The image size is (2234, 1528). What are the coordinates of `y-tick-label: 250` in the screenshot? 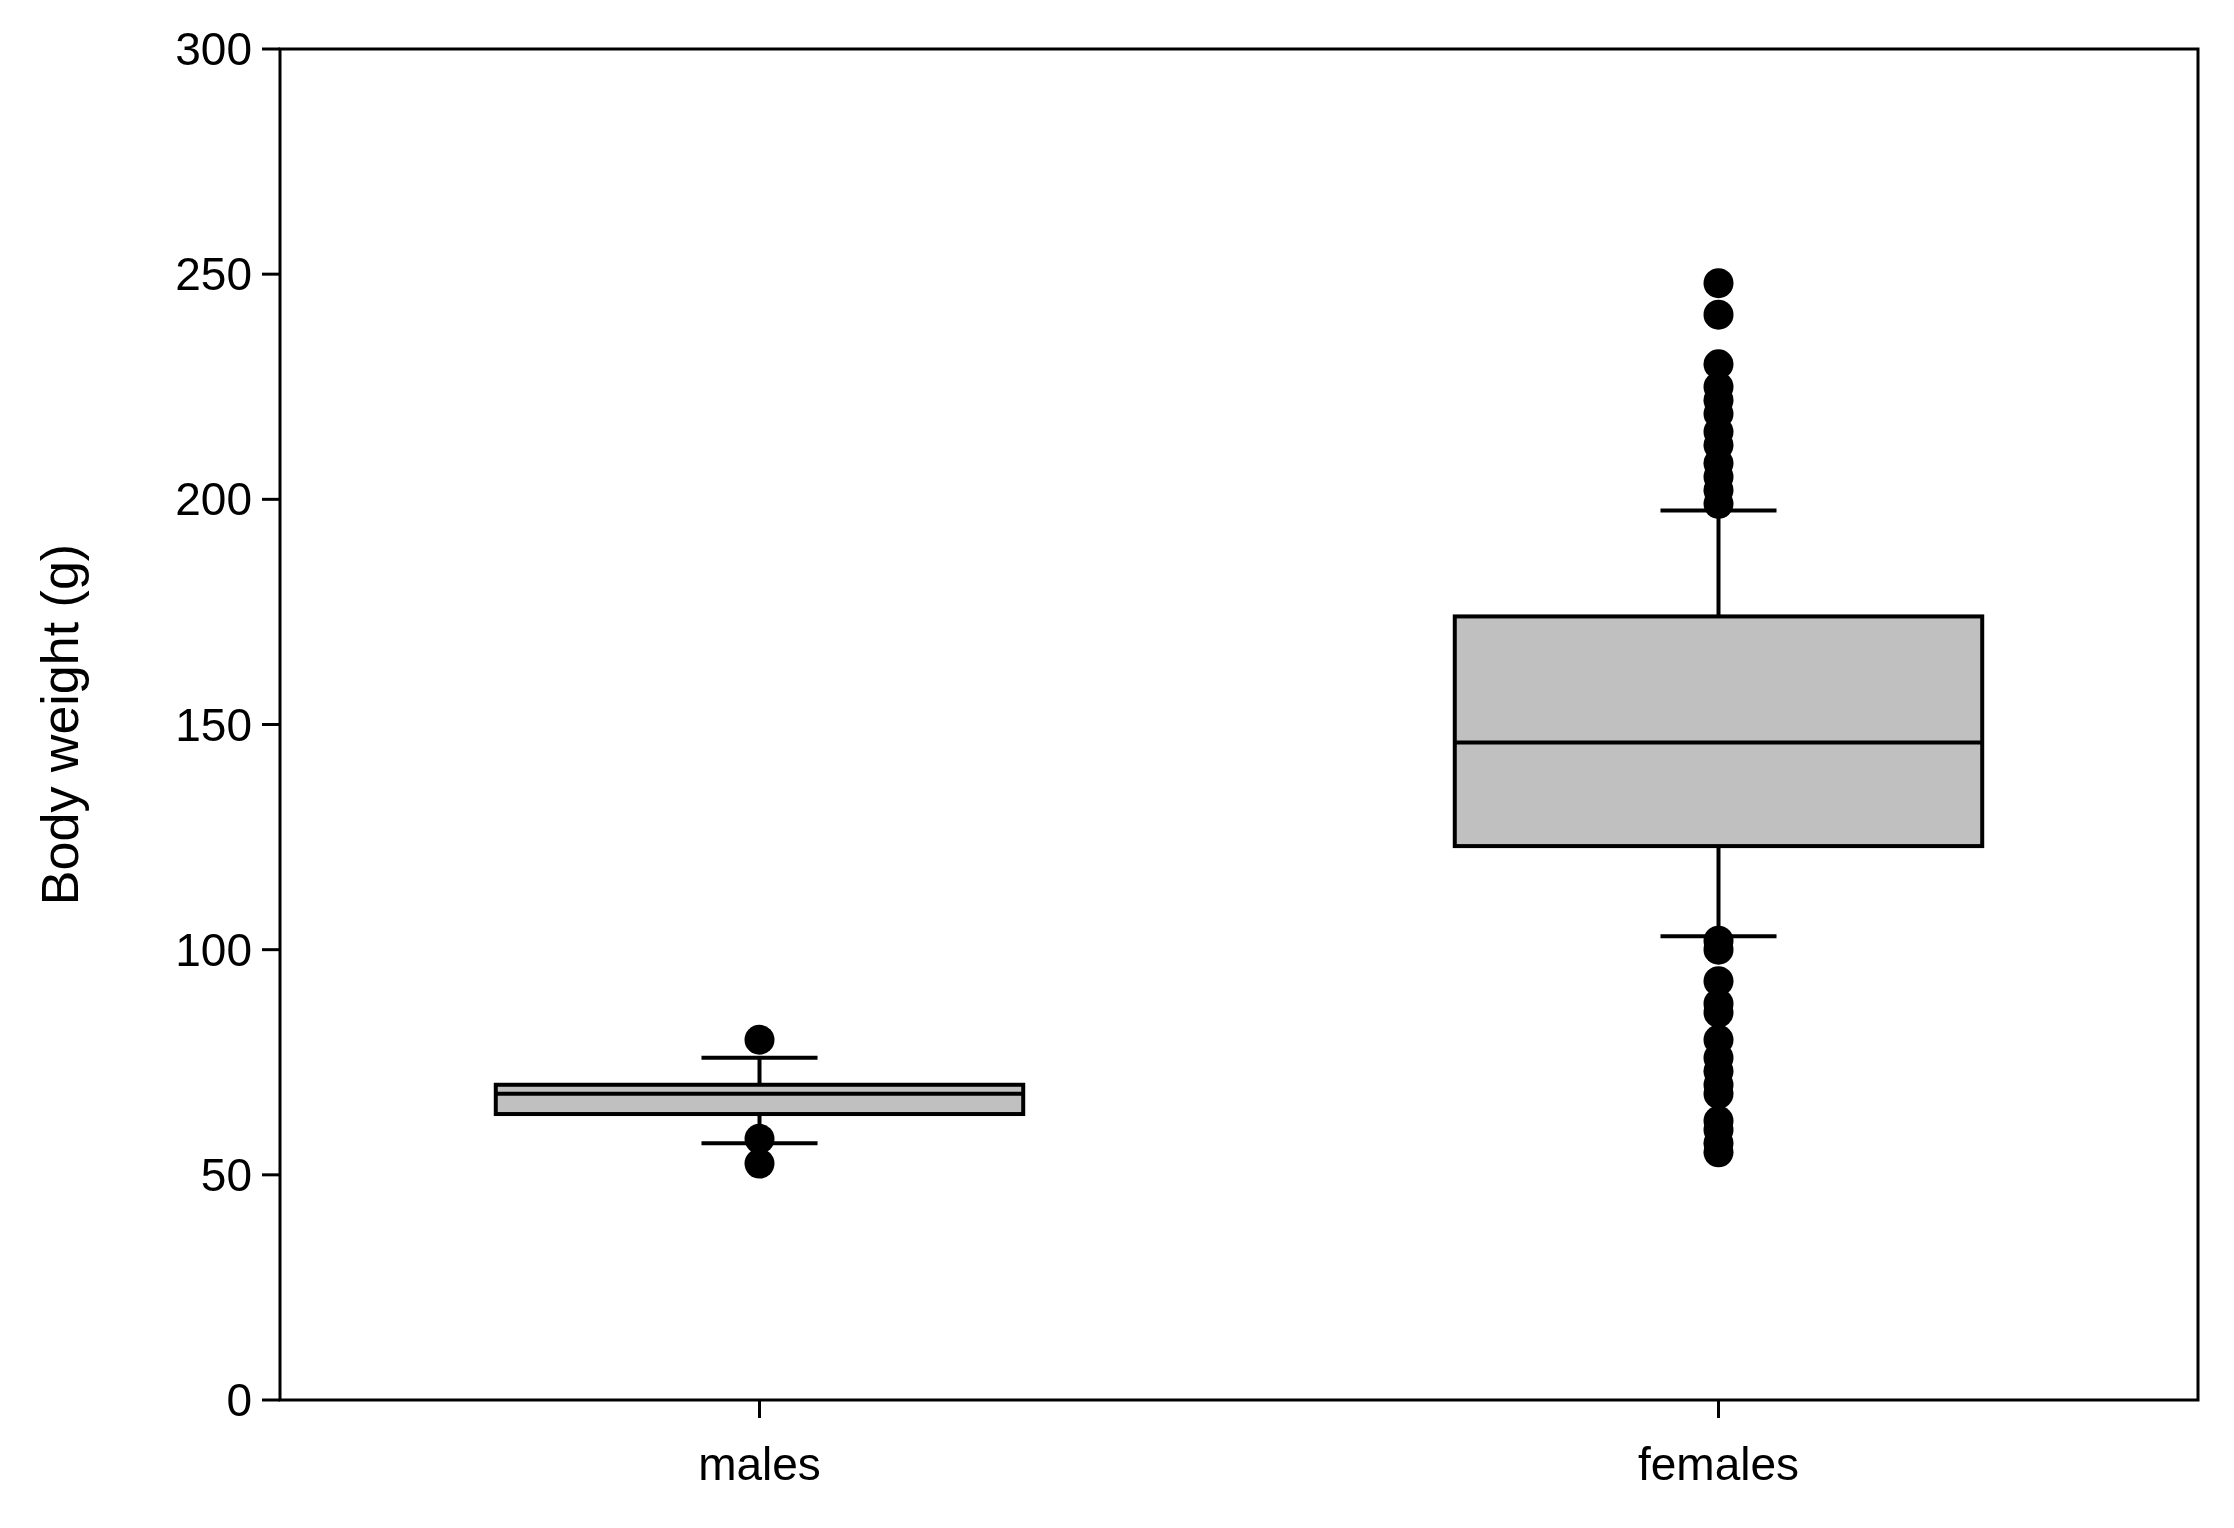 It's located at (213, 274).